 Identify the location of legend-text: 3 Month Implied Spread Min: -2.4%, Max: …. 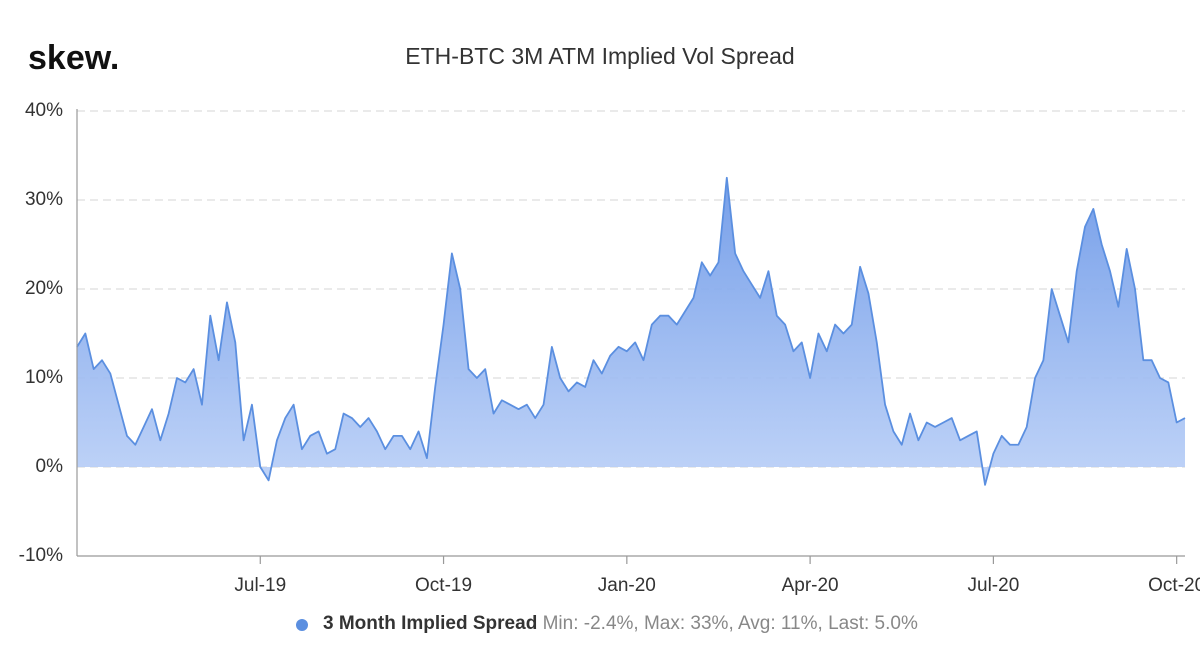
(620, 623).